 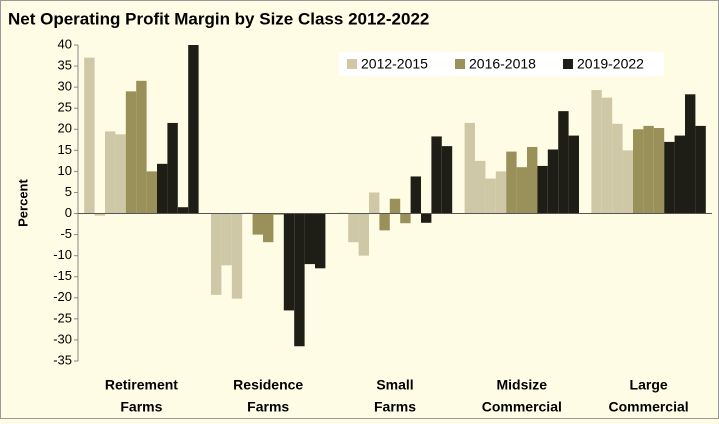 What do you see at coordinates (62, 296) in the screenshot?
I see `y-tick-label: -20` at bounding box center [62, 296].